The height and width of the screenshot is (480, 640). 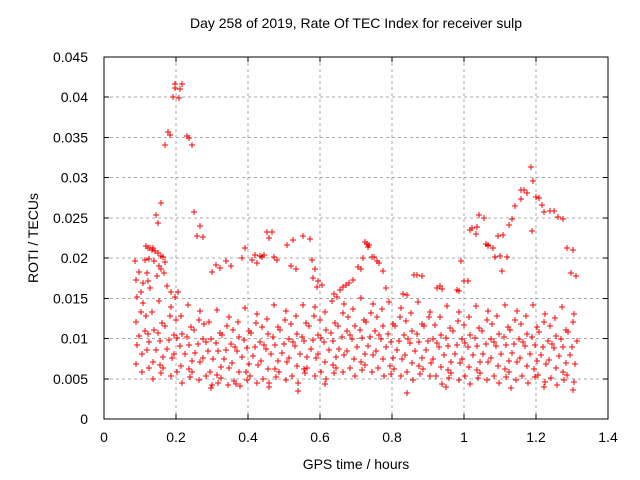 I want to click on x-axis-label: GPS time / hours, so click(x=356, y=464).